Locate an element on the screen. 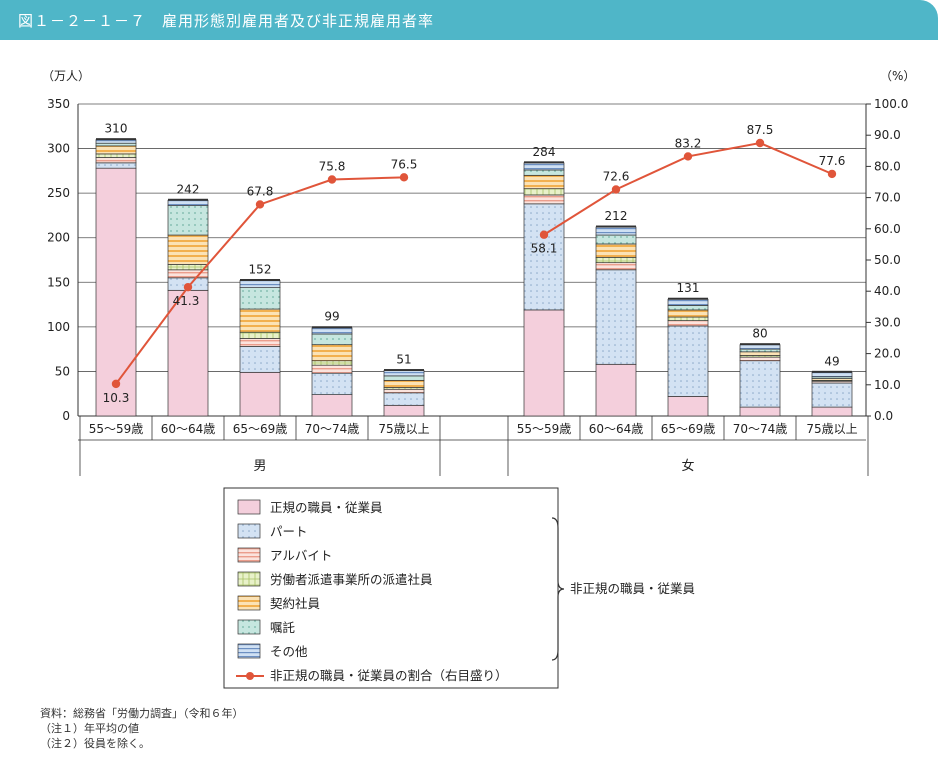 This screenshot has height=768, width=938. bar-total-label: 131 is located at coordinates (688, 288).